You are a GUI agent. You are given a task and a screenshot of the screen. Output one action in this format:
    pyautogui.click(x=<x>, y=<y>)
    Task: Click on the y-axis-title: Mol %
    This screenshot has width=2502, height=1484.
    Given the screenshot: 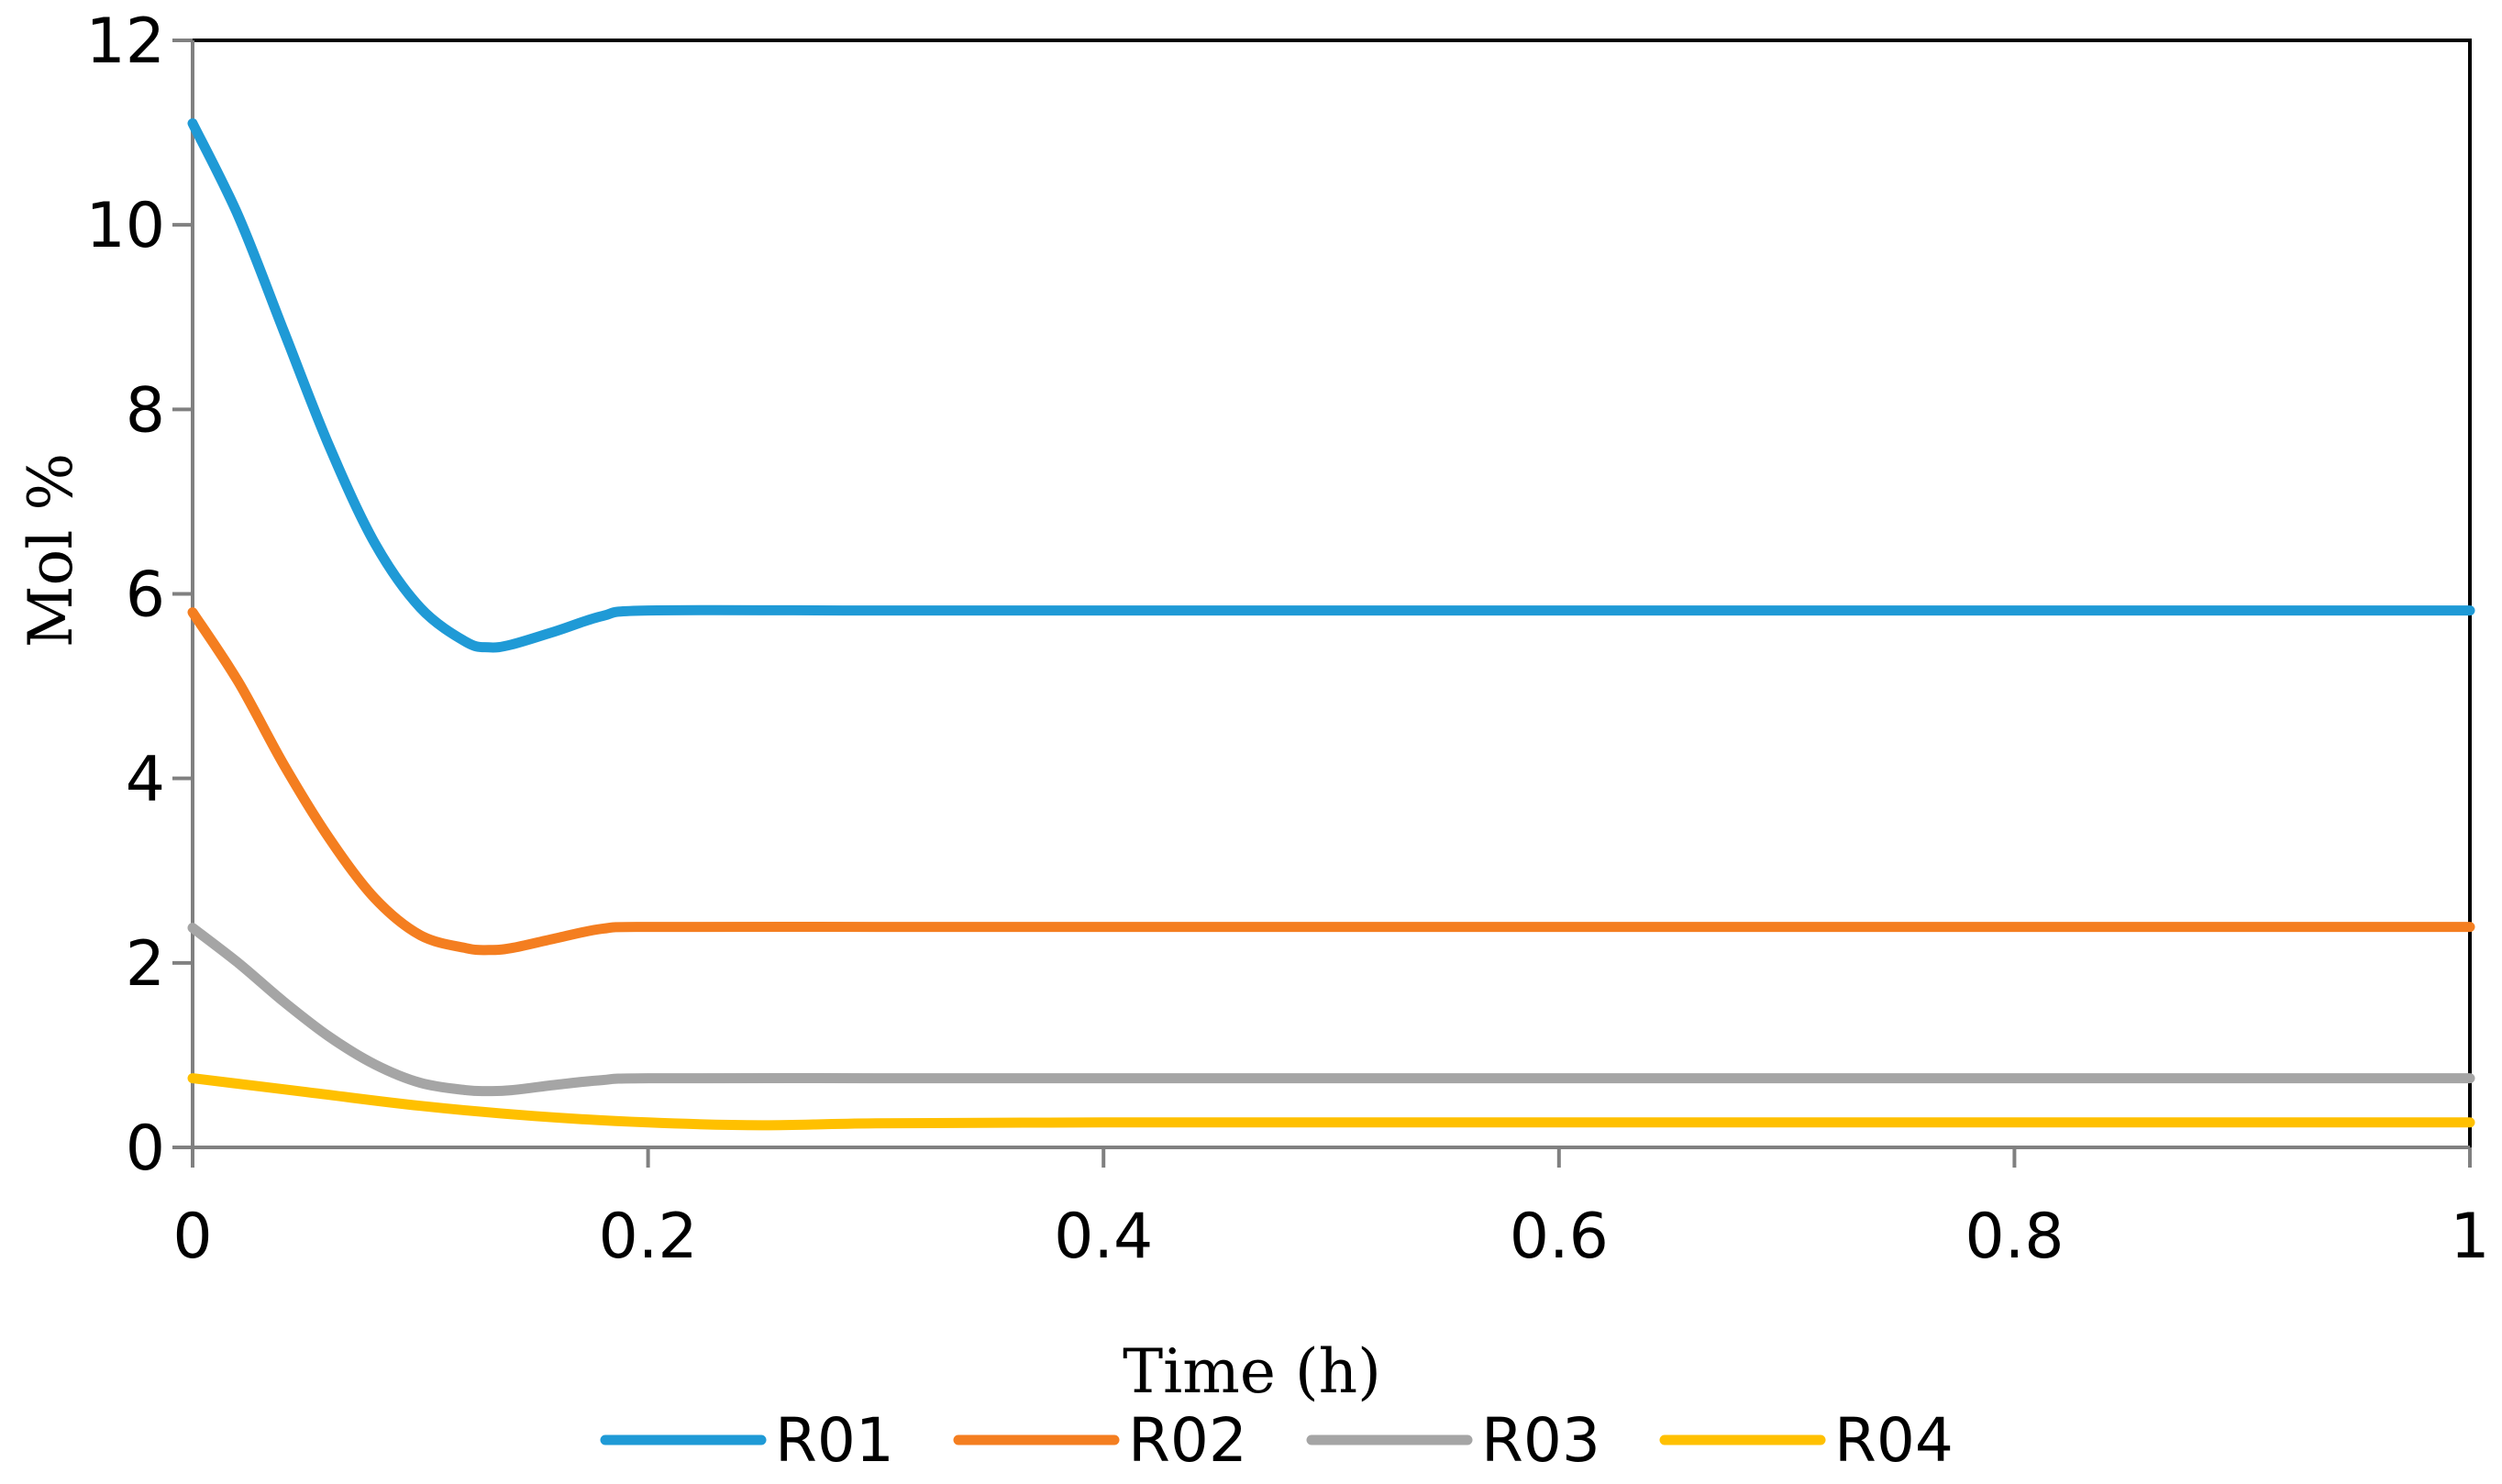 What is the action you would take?
    pyautogui.click(x=51, y=550)
    